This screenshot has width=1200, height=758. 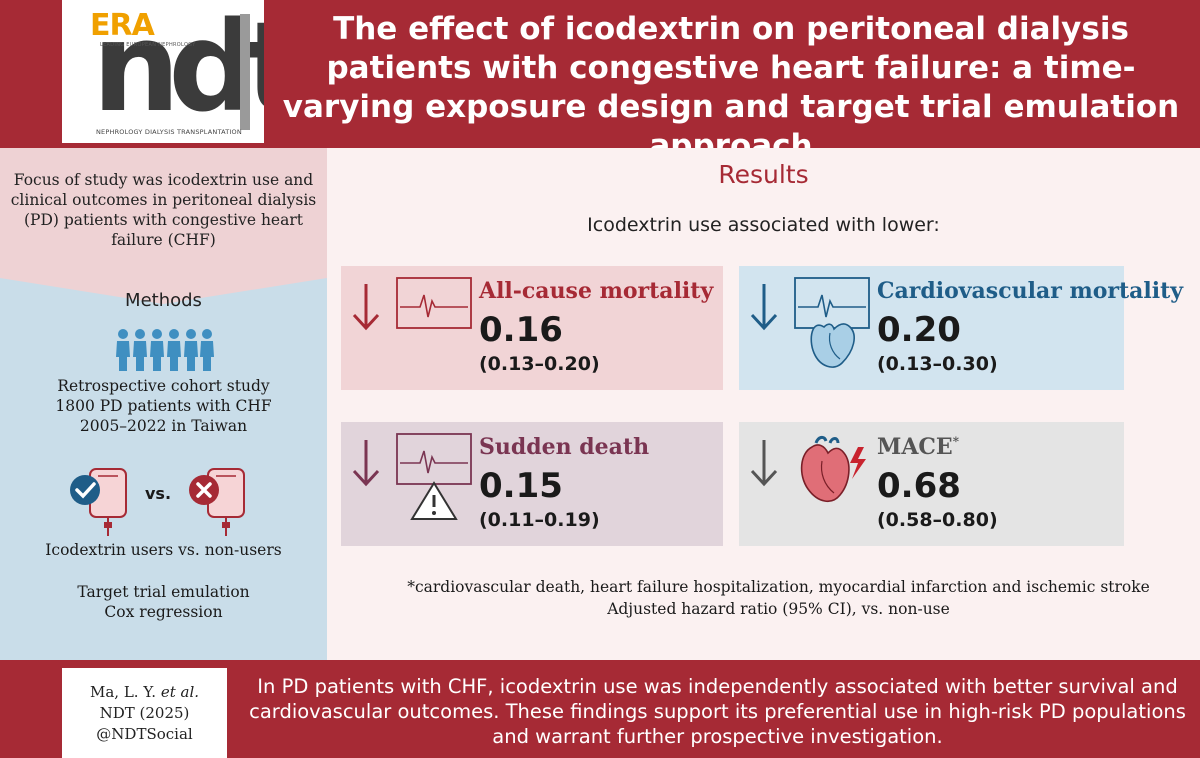 What do you see at coordinates (521, 330) in the screenshot?
I see `hazard-ratio-value: 0.16` at bounding box center [521, 330].